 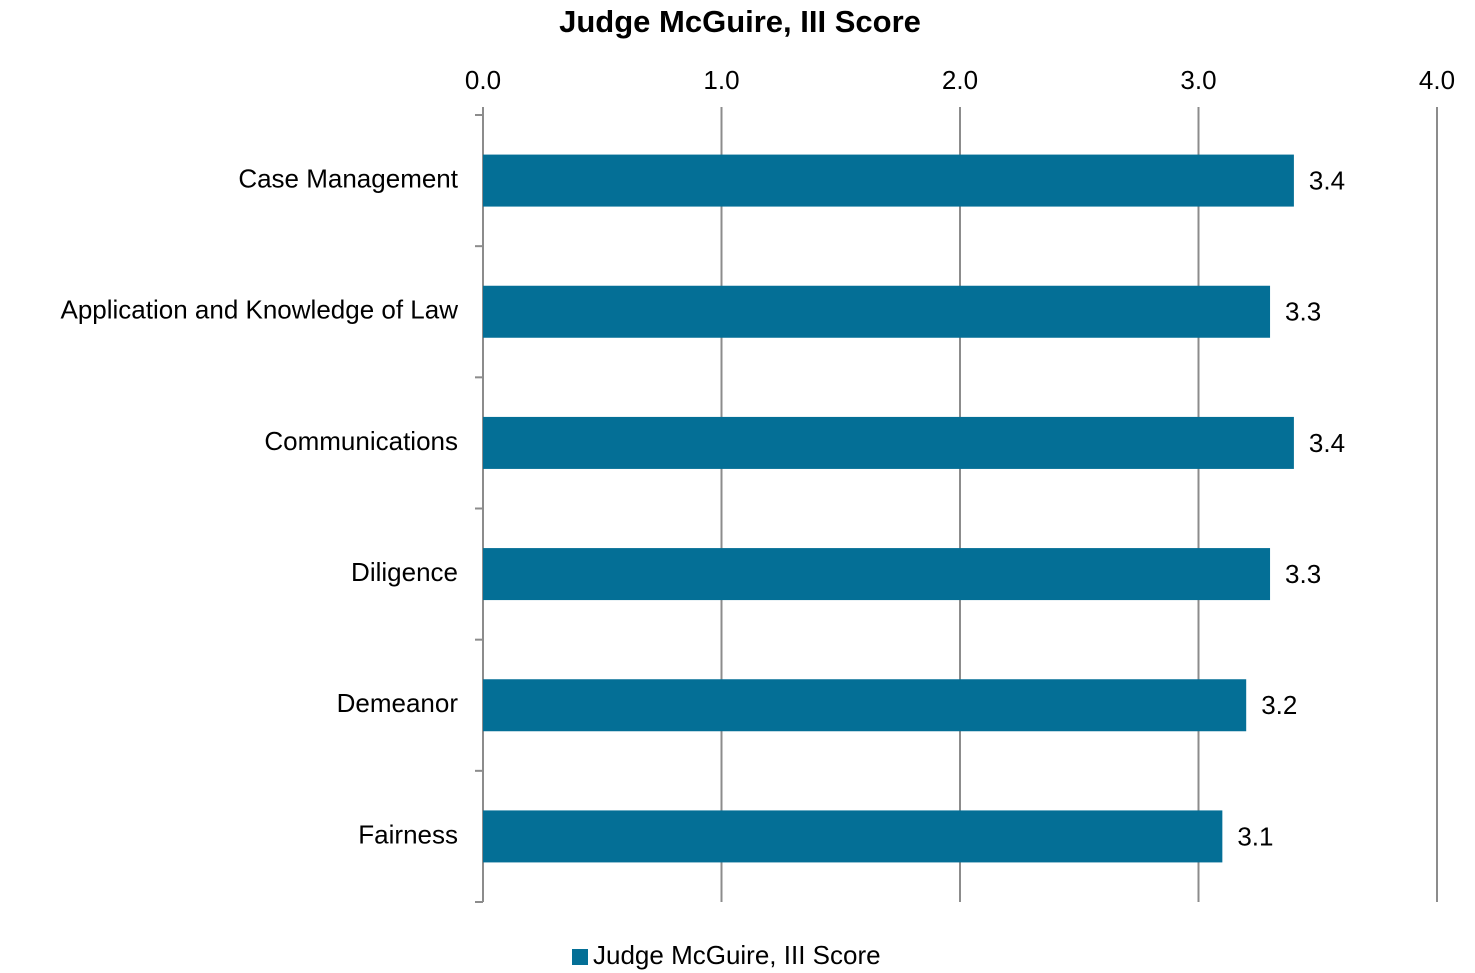 I want to click on x-tick-label: 1.0, so click(x=721, y=80).